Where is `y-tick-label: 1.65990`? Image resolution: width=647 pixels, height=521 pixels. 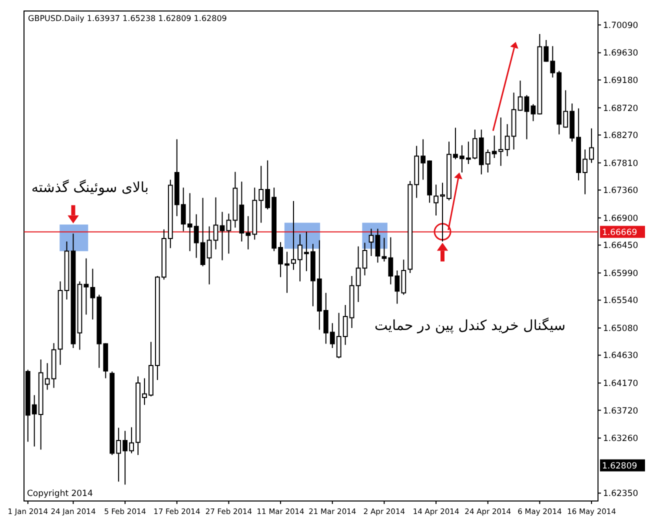
y-tick-label: 1.65990 is located at coordinates (620, 273).